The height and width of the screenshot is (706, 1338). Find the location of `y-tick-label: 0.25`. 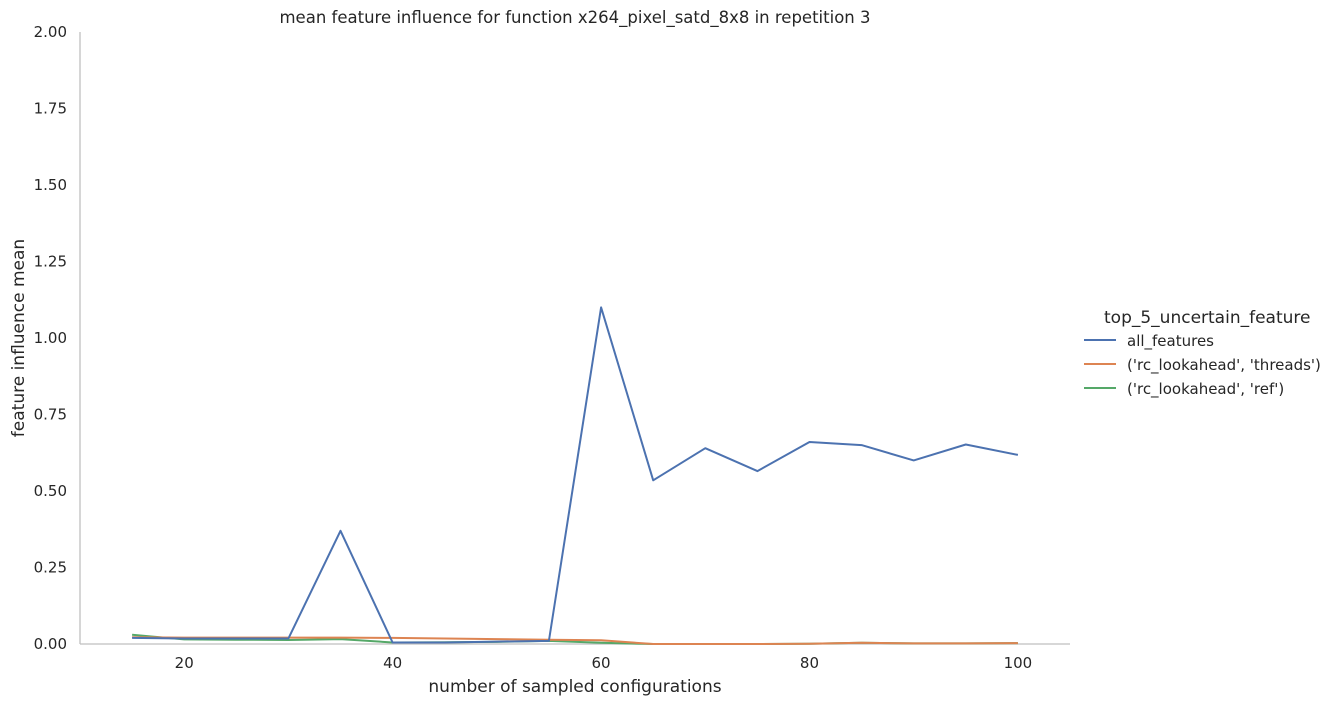

y-tick-label: 0.25 is located at coordinates (50, 568).